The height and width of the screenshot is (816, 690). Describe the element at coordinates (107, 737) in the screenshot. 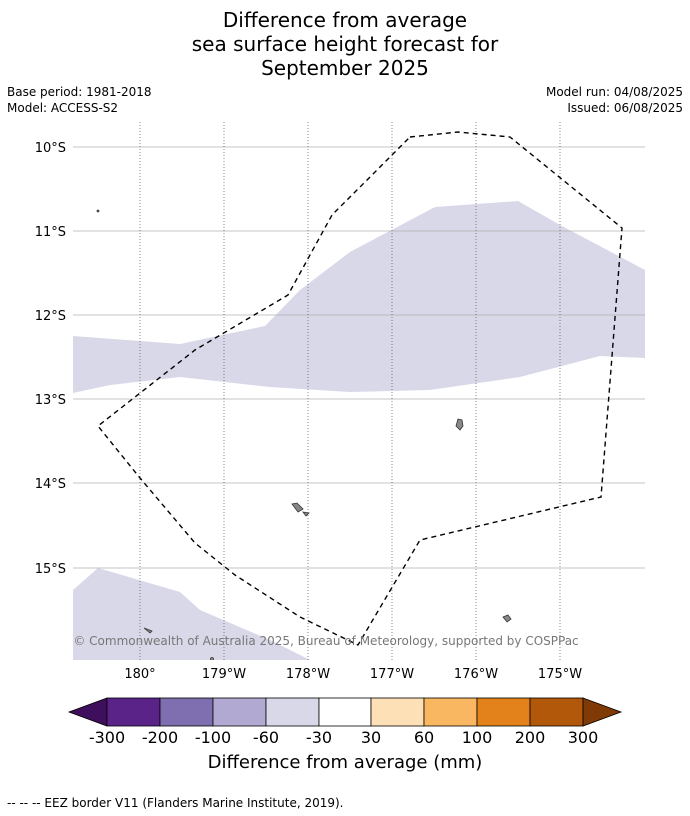

I see `colorbar-tick: -300` at that location.